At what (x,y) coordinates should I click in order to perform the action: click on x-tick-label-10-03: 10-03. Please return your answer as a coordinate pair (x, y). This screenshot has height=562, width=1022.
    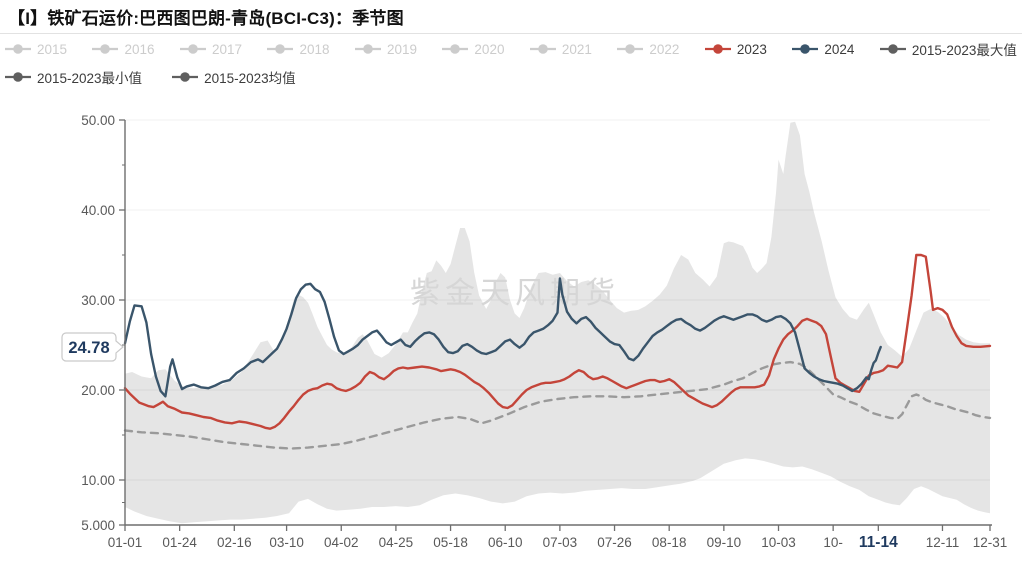
    Looking at the image, I should click on (778, 542).